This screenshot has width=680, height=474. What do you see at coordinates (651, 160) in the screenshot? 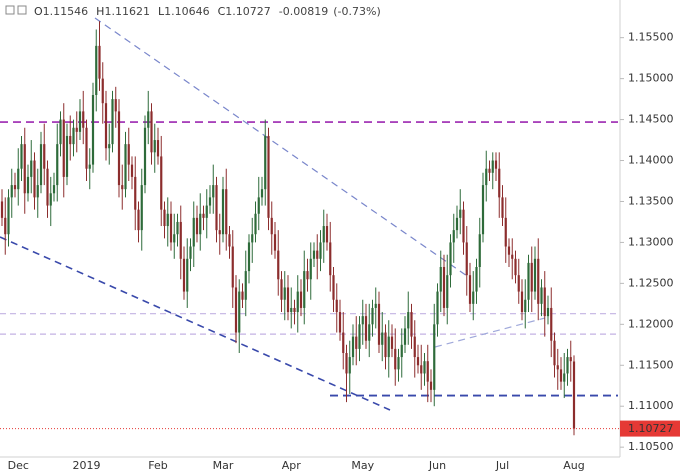
I see `y-tick-label: 1.14000` at bounding box center [651, 160].